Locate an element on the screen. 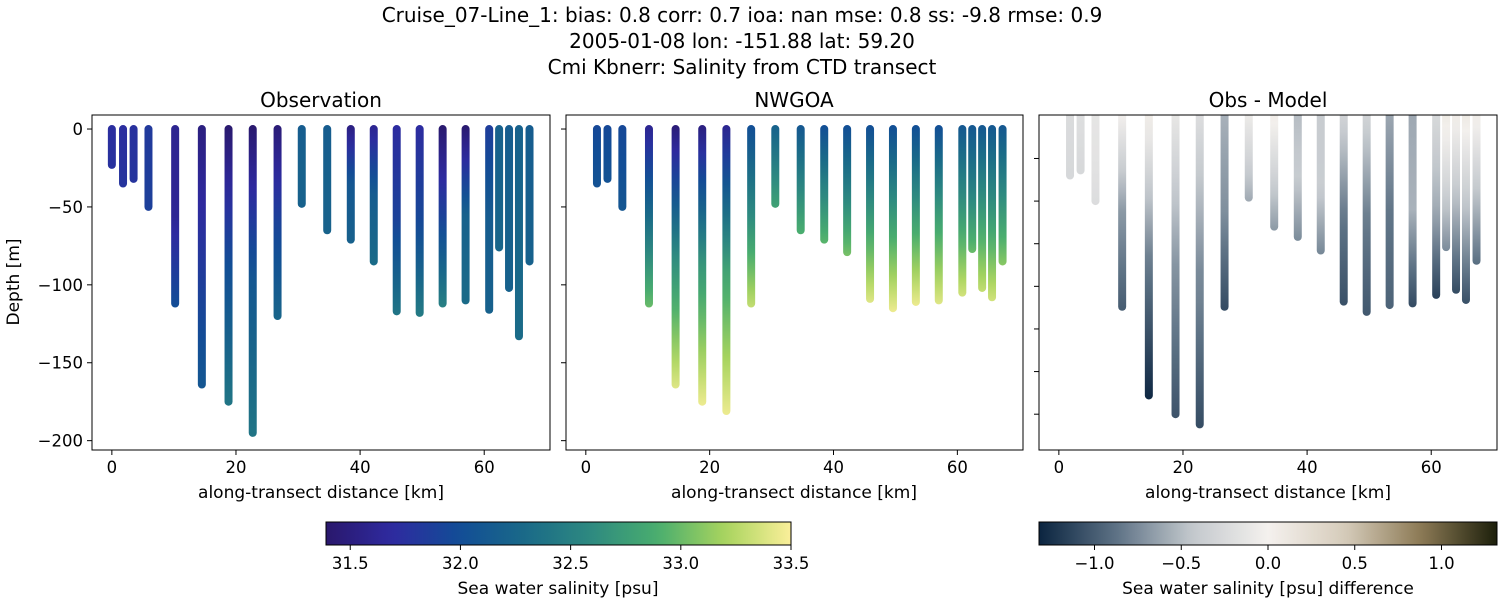 This screenshot has height=604, width=1500. colorbar-tick-label: −1.0 is located at coordinates (1094, 563).